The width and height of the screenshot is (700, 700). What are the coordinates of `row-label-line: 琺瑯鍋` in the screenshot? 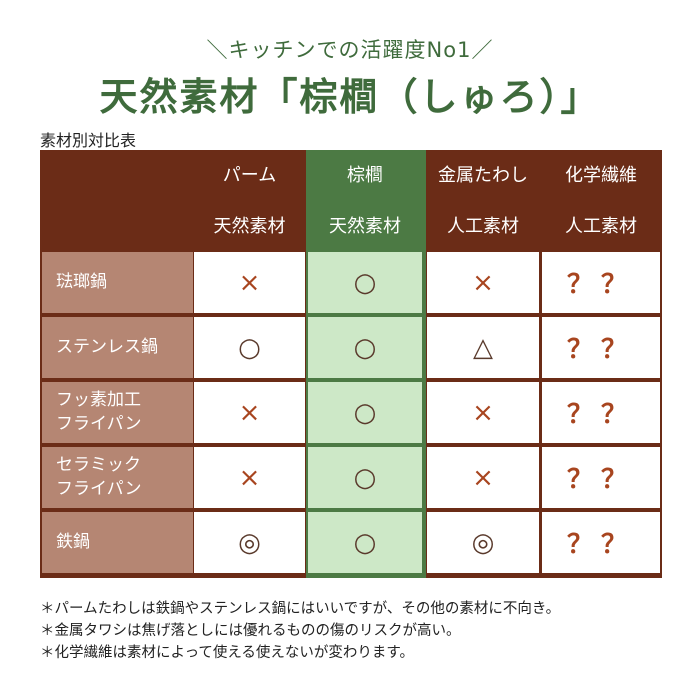 It's located at (81, 281).